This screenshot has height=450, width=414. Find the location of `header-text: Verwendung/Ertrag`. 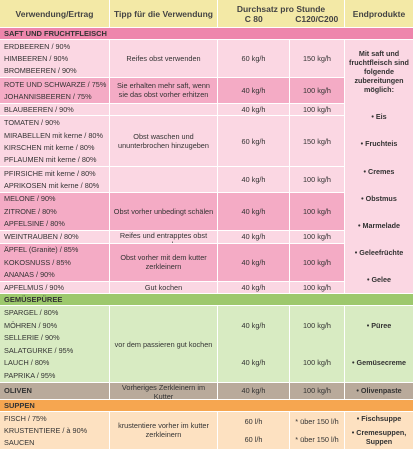

header-text: Verwendung/Ertrag is located at coordinates (54, 13).